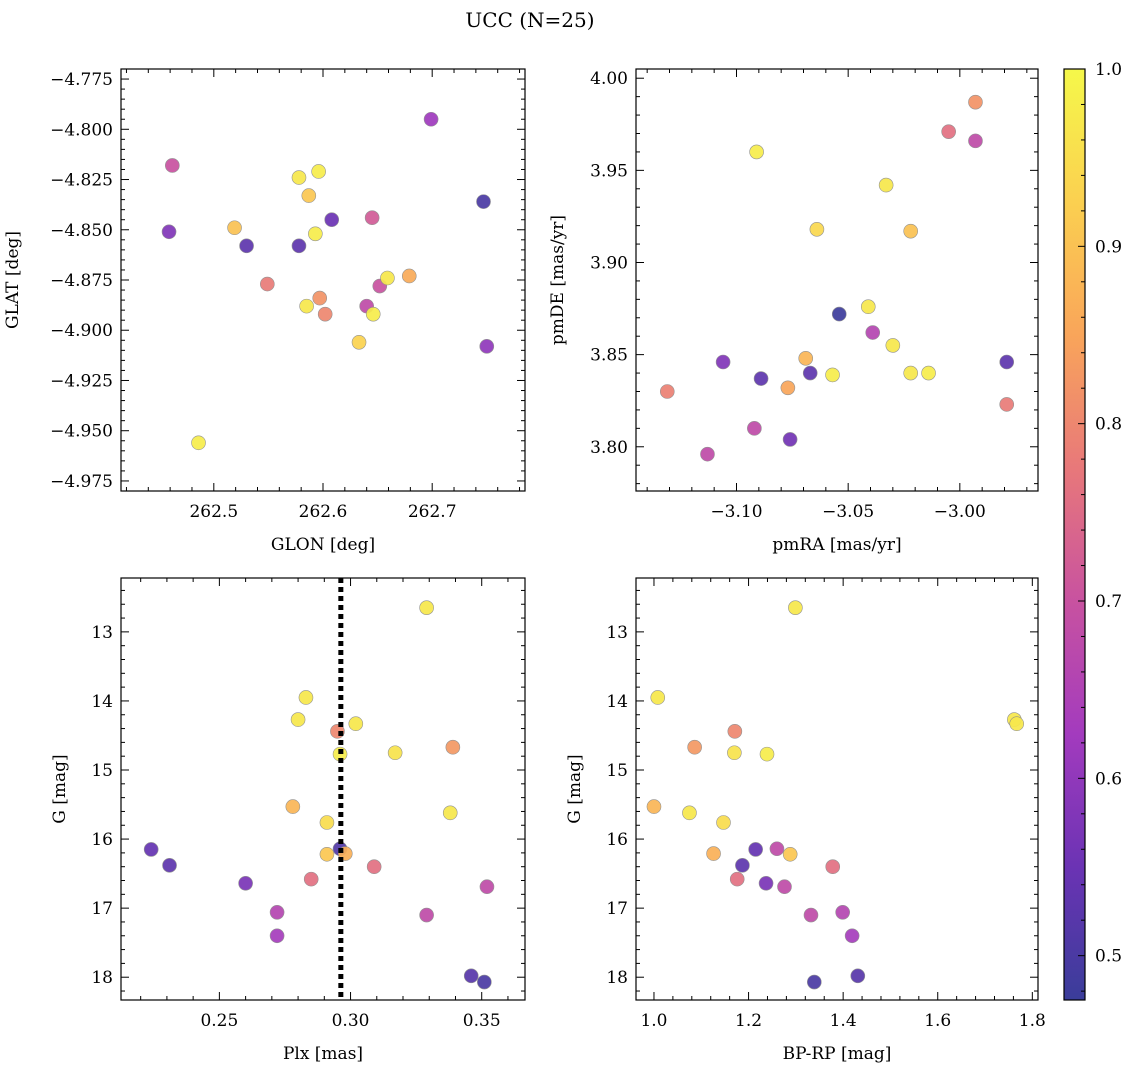  What do you see at coordinates (351, 1021) in the screenshot?
I see `x-tick-label: 0.30` at bounding box center [351, 1021].